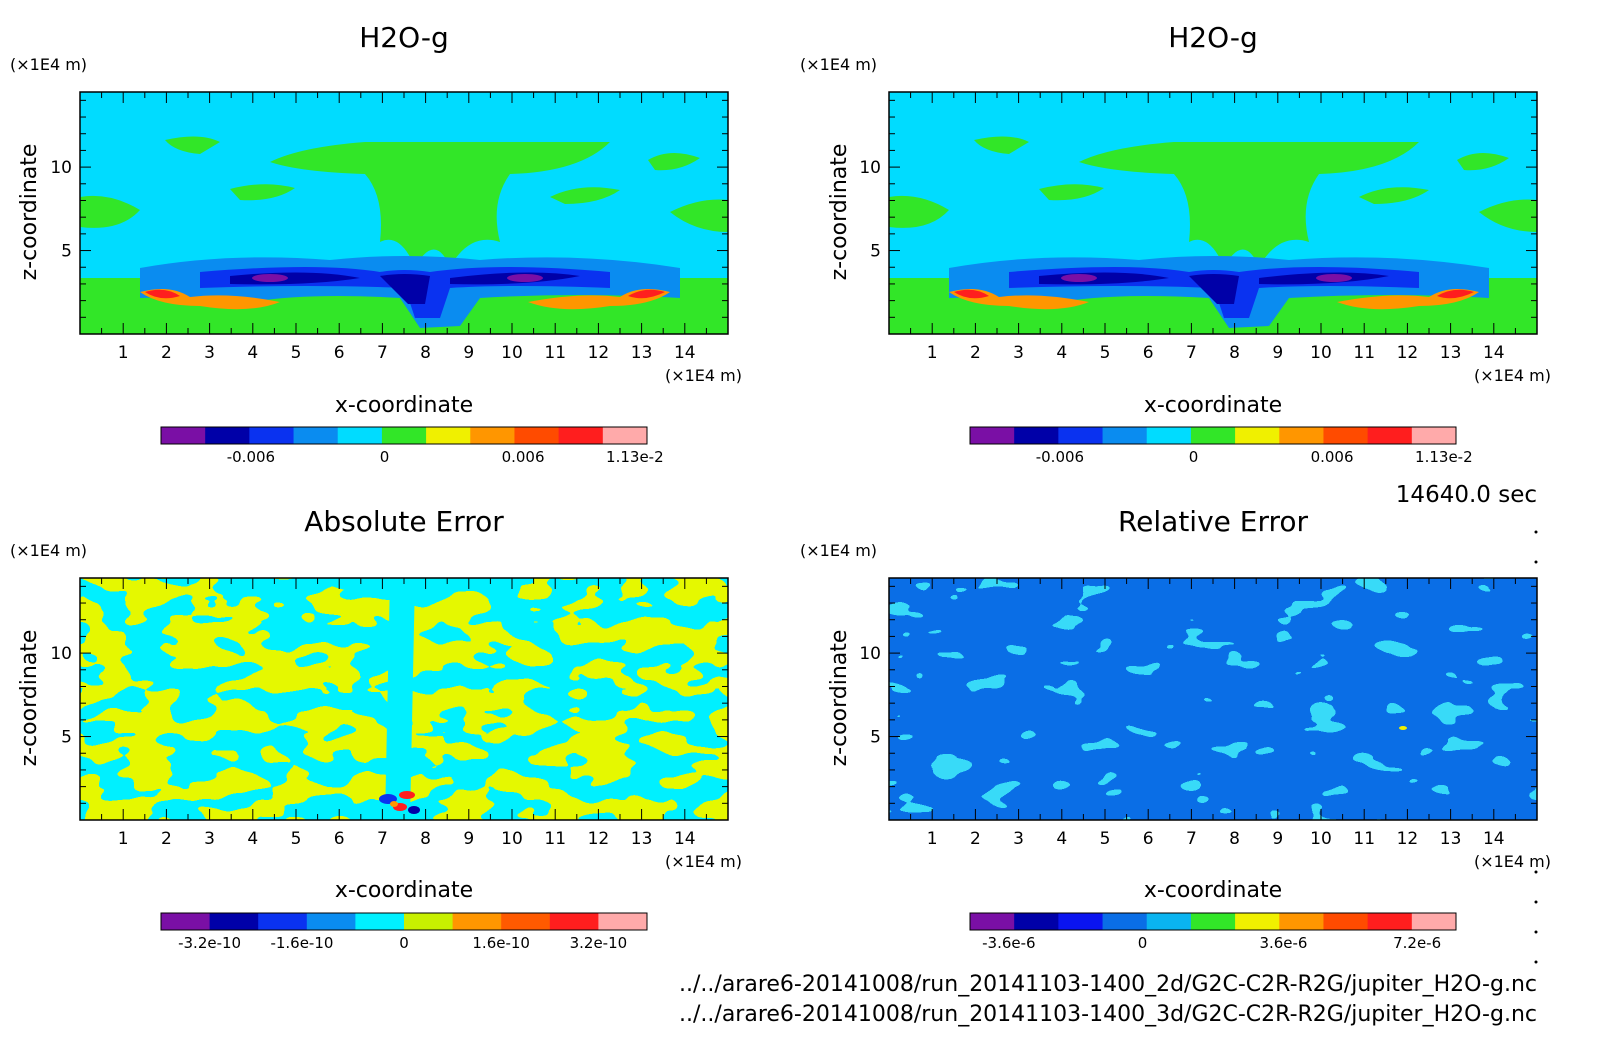 This screenshot has width=1604, height=1054. What do you see at coordinates (61, 654) in the screenshot?
I see `y-tick-label: 10` at bounding box center [61, 654].